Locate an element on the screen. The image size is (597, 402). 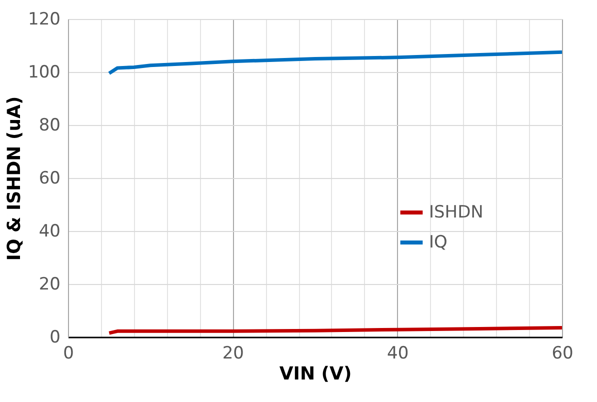
y-tick-label: 0 is located at coordinates (55, 338).